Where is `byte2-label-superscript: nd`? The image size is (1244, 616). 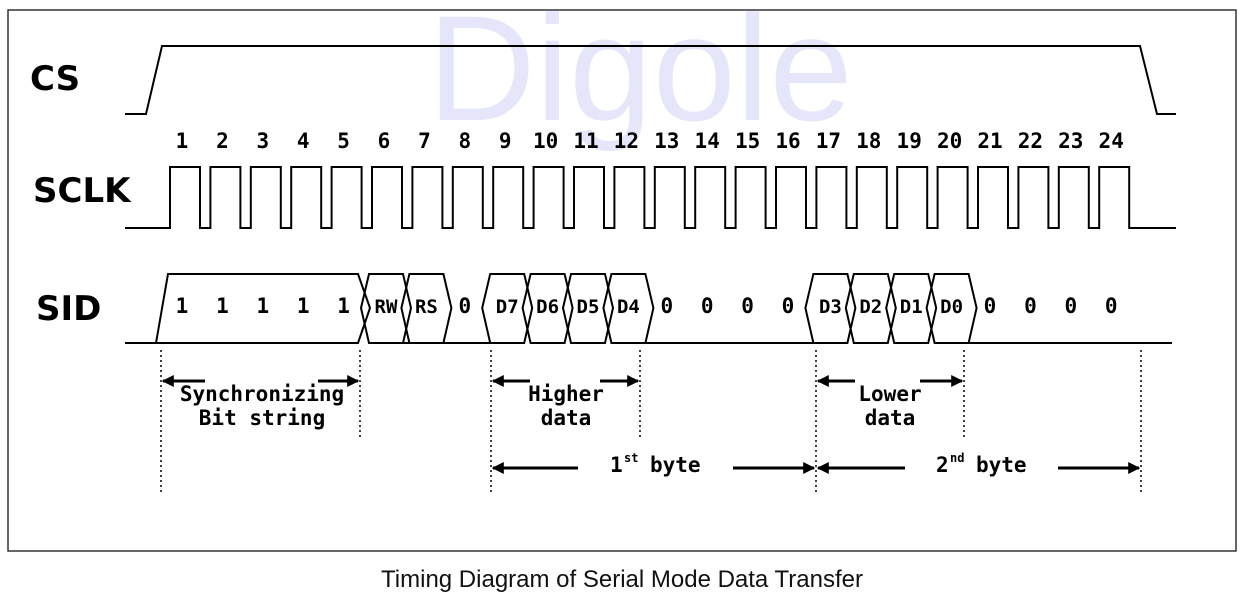 byte2-label-superscript: nd is located at coordinates (957, 458).